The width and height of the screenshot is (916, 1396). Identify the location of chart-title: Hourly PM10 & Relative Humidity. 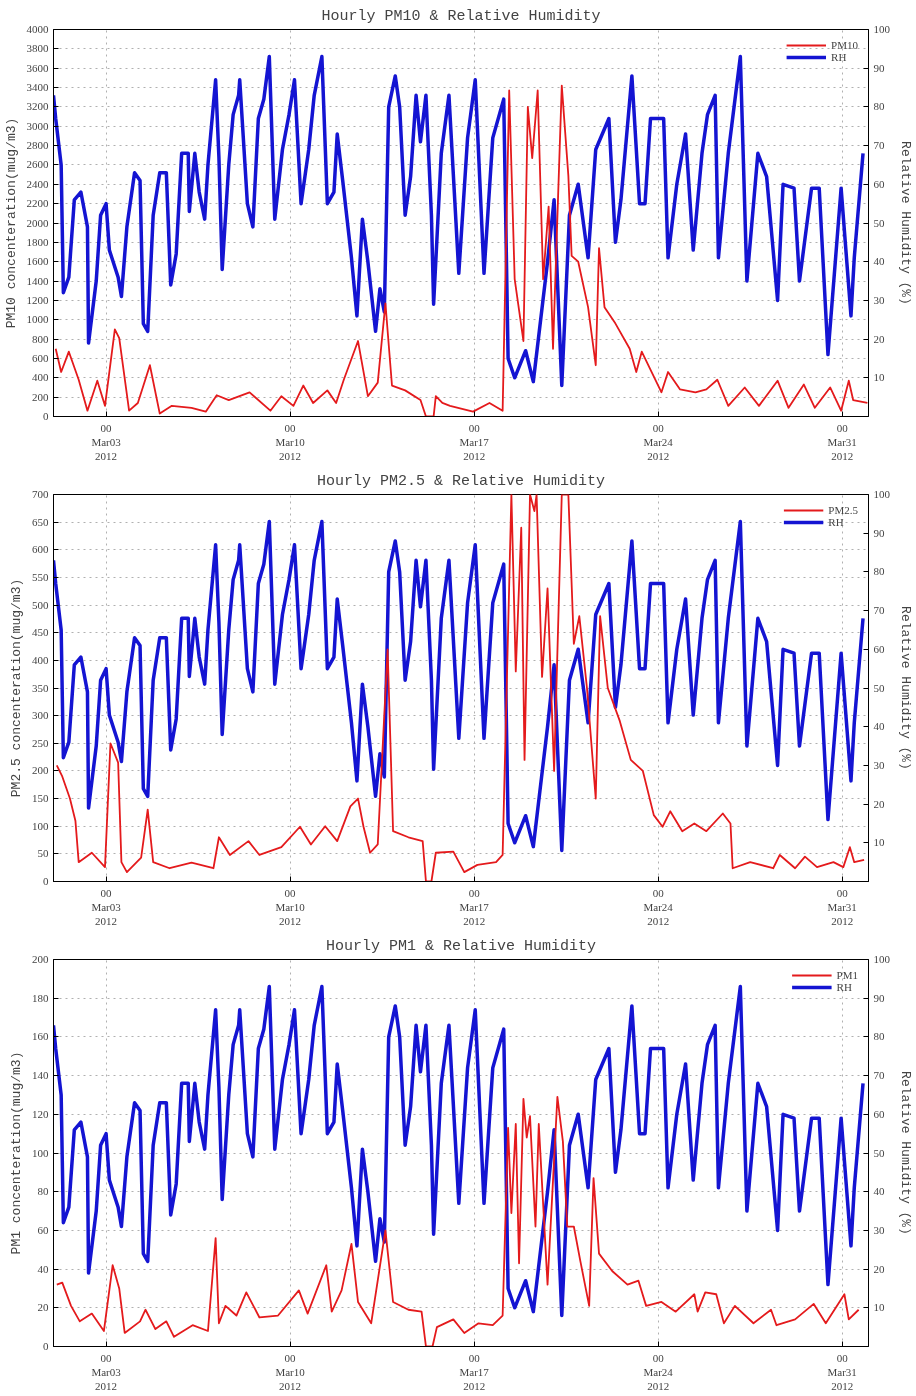
(461, 16).